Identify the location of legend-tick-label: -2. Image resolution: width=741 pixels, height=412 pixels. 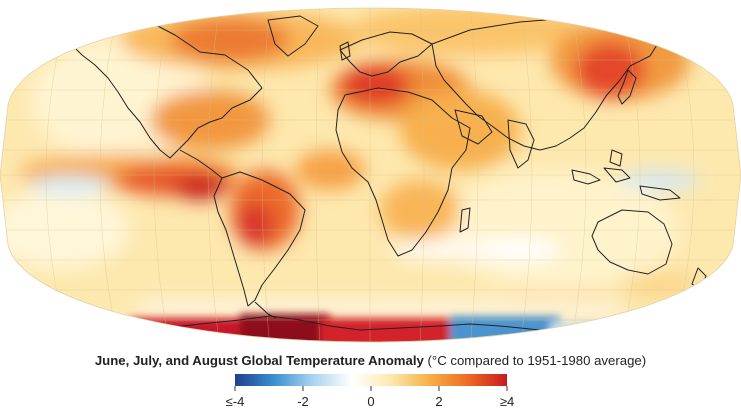
(303, 401).